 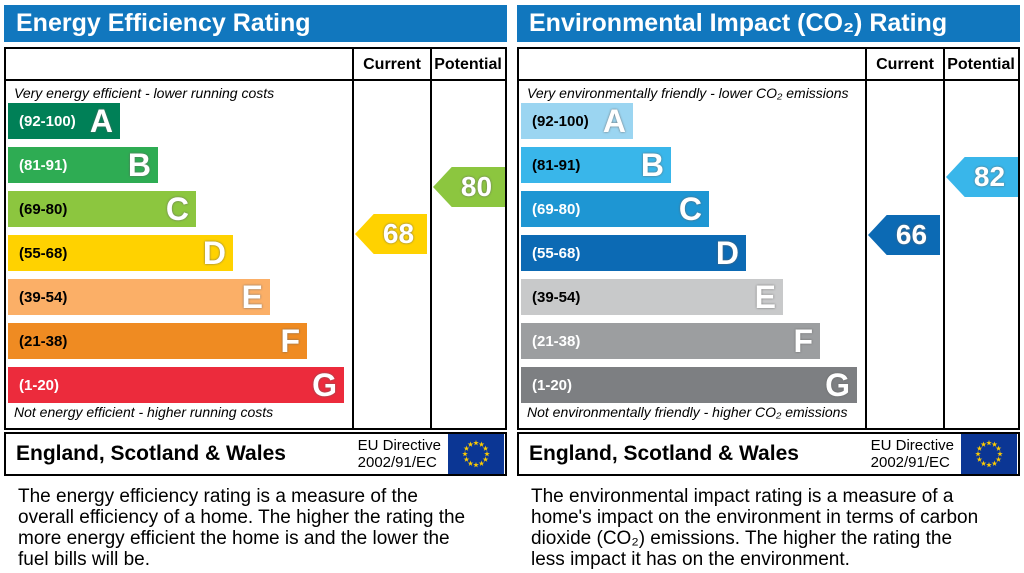 I want to click on current-rating-arrow: 68, so click(x=391, y=234).